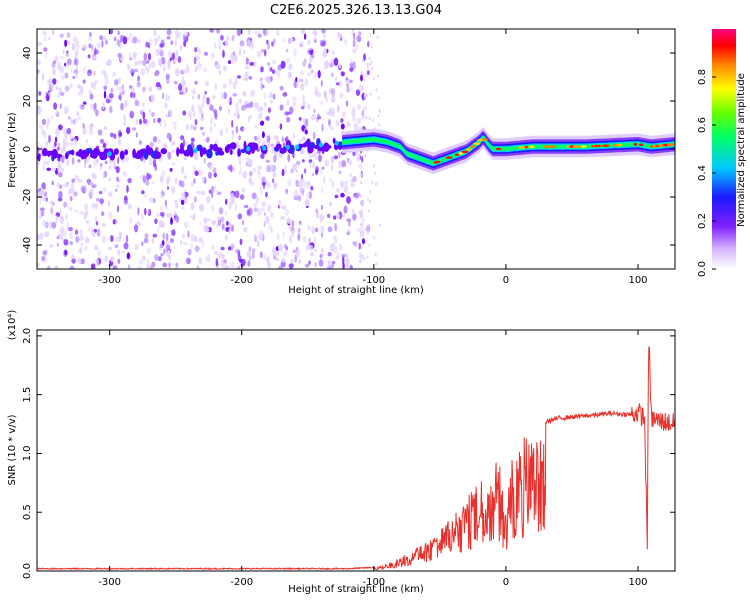 The image size is (750, 600). I want to click on spectrogram-ylabel: Frequency (Hz), so click(12, 150).